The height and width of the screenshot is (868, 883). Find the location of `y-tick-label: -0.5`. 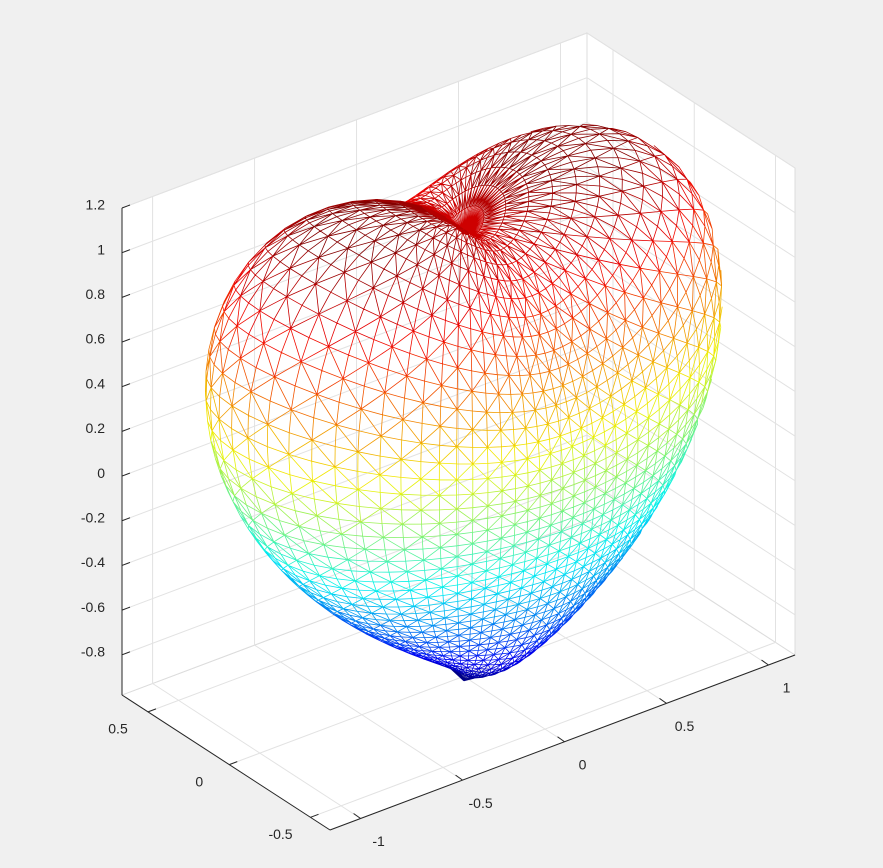

y-tick-label: -0.5 is located at coordinates (280, 834).